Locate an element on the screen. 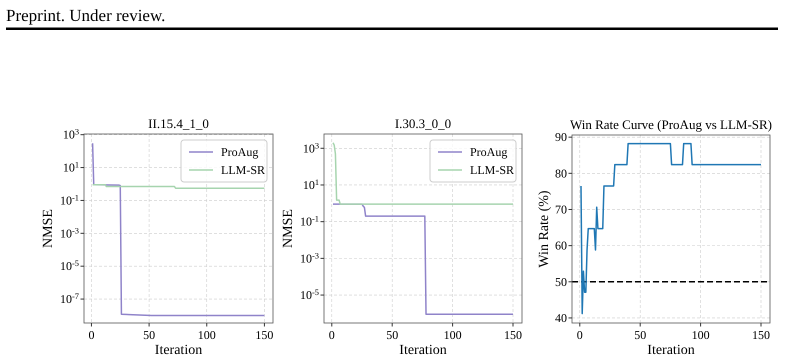 The width and height of the screenshot is (804, 361). y-tick-label: 50 is located at coordinates (561, 281).